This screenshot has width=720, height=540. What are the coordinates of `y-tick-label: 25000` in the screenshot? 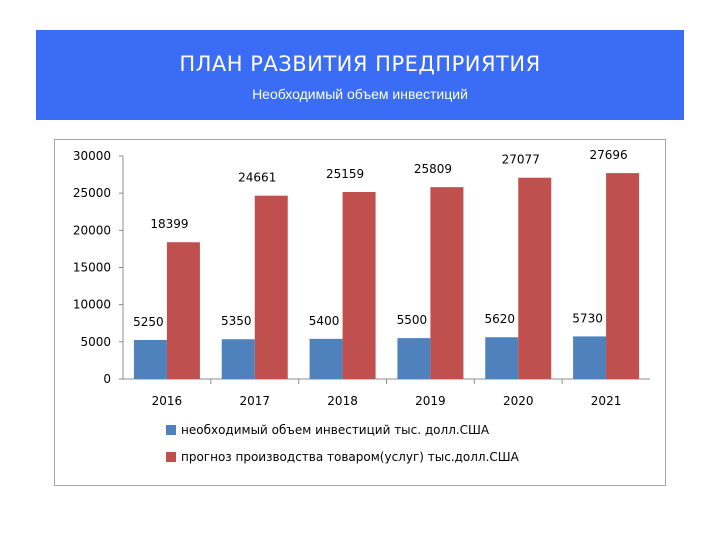 It's located at (92, 193).